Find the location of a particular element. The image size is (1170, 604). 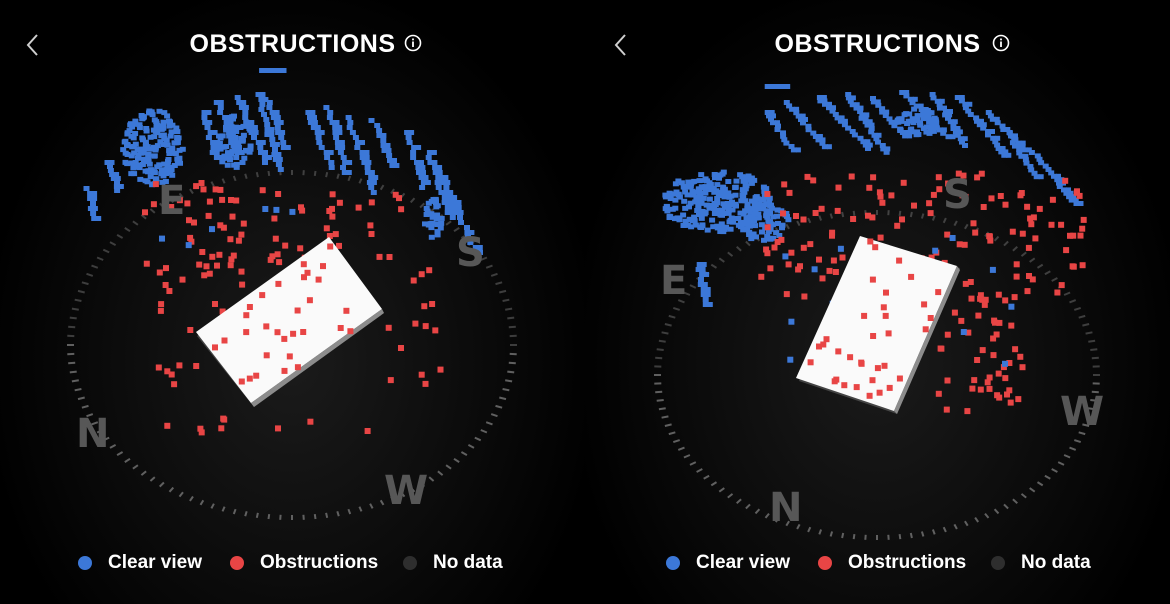

dish-marks is located at coordinates (874, 318).